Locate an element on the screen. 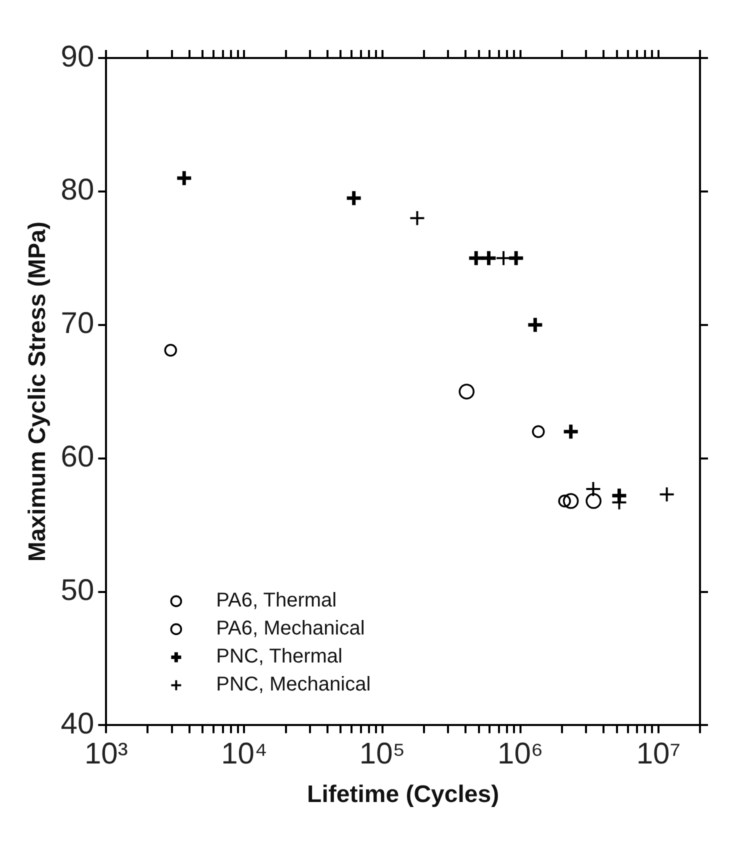 The height and width of the screenshot is (854, 756). x-tick-label: 10⁶ is located at coordinates (521, 753).